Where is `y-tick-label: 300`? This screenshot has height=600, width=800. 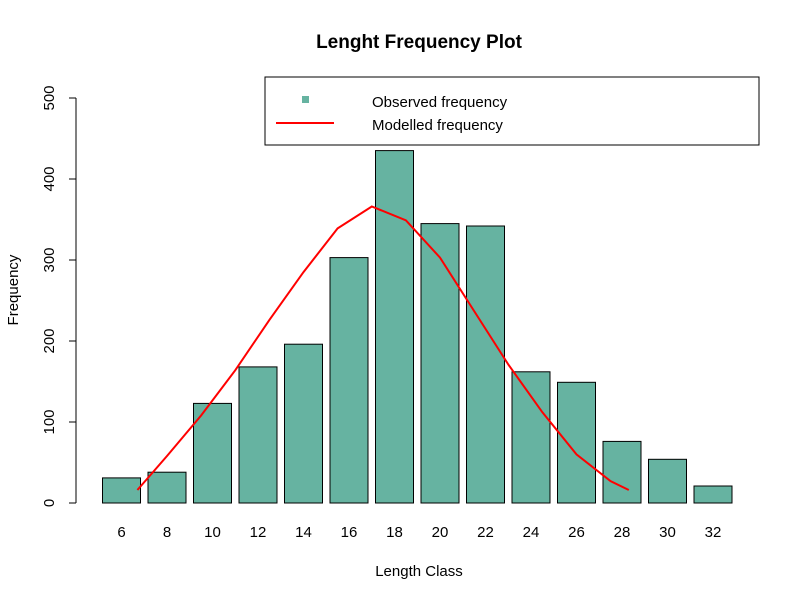
y-tick-label: 300 is located at coordinates (49, 259).